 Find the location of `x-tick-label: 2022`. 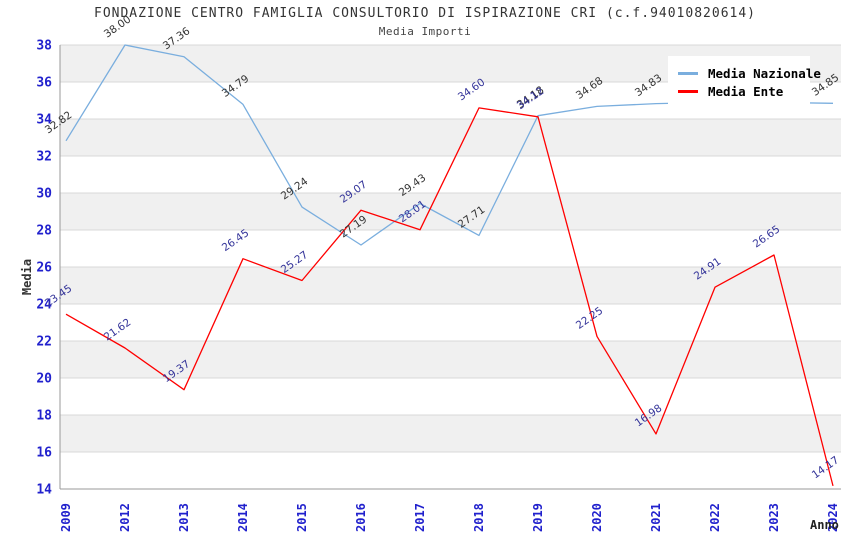

x-tick-label: 2022 is located at coordinates (715, 517).